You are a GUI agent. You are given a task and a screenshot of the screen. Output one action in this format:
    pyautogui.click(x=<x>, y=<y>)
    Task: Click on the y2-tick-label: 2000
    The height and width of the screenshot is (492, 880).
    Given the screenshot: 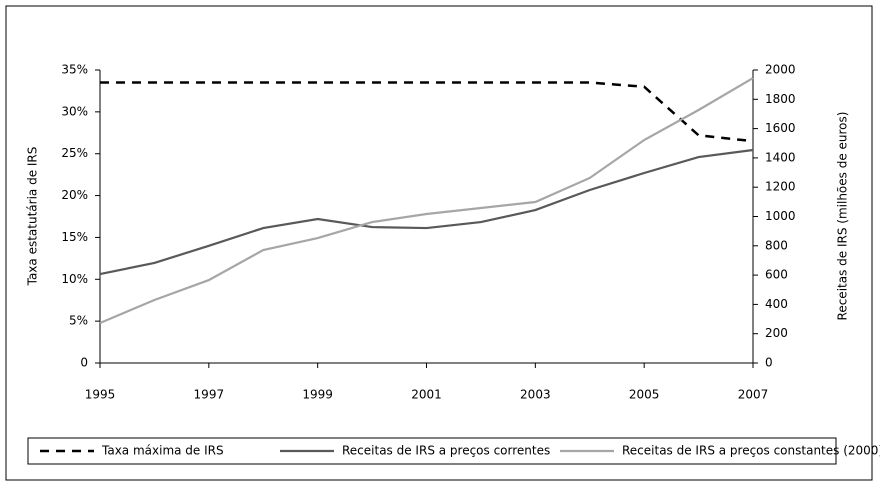 What is the action you would take?
    pyautogui.click(x=780, y=70)
    